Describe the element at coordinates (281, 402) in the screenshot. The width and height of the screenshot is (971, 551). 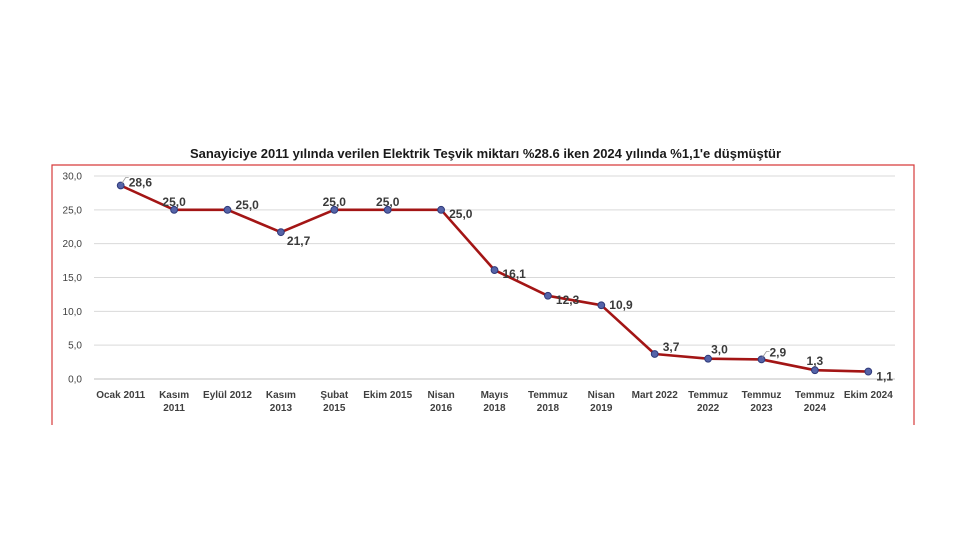
I see `x-tick-label: Kasım 2013` at that location.